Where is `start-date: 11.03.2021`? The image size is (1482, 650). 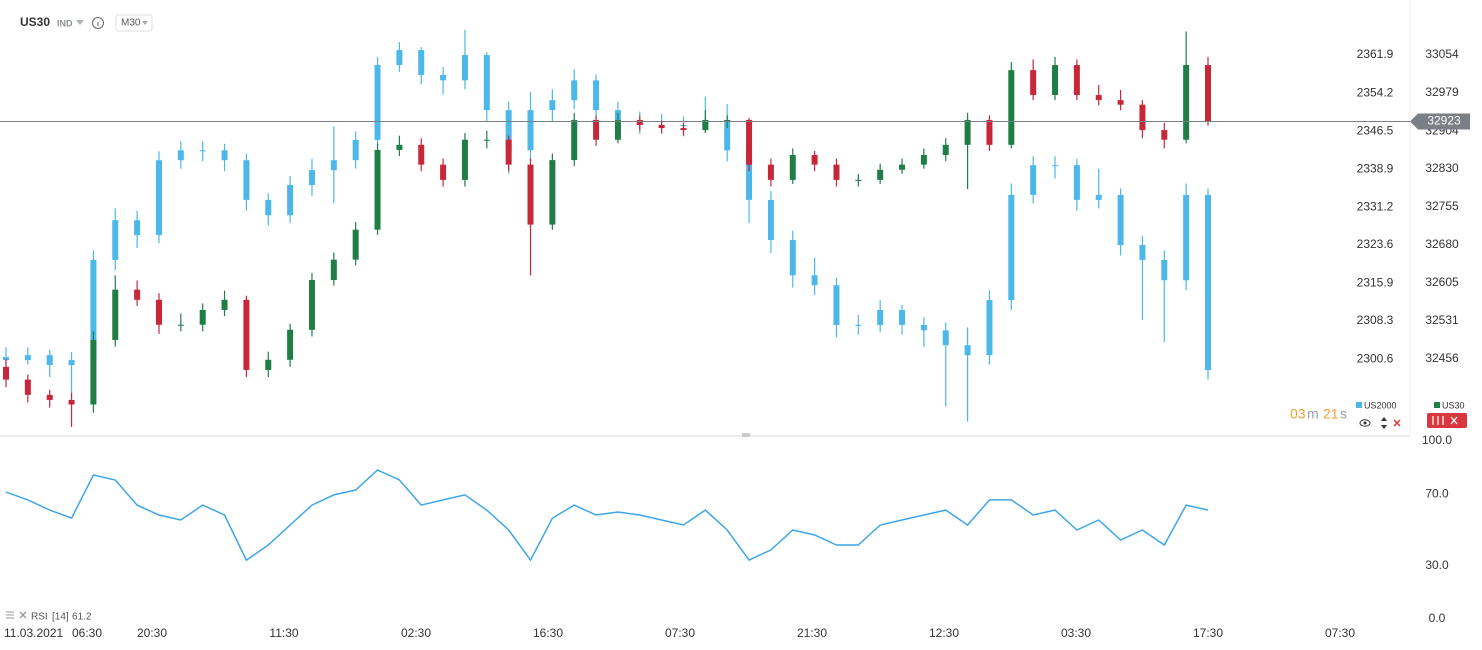
start-date: 11.03.2021 is located at coordinates (33, 633).